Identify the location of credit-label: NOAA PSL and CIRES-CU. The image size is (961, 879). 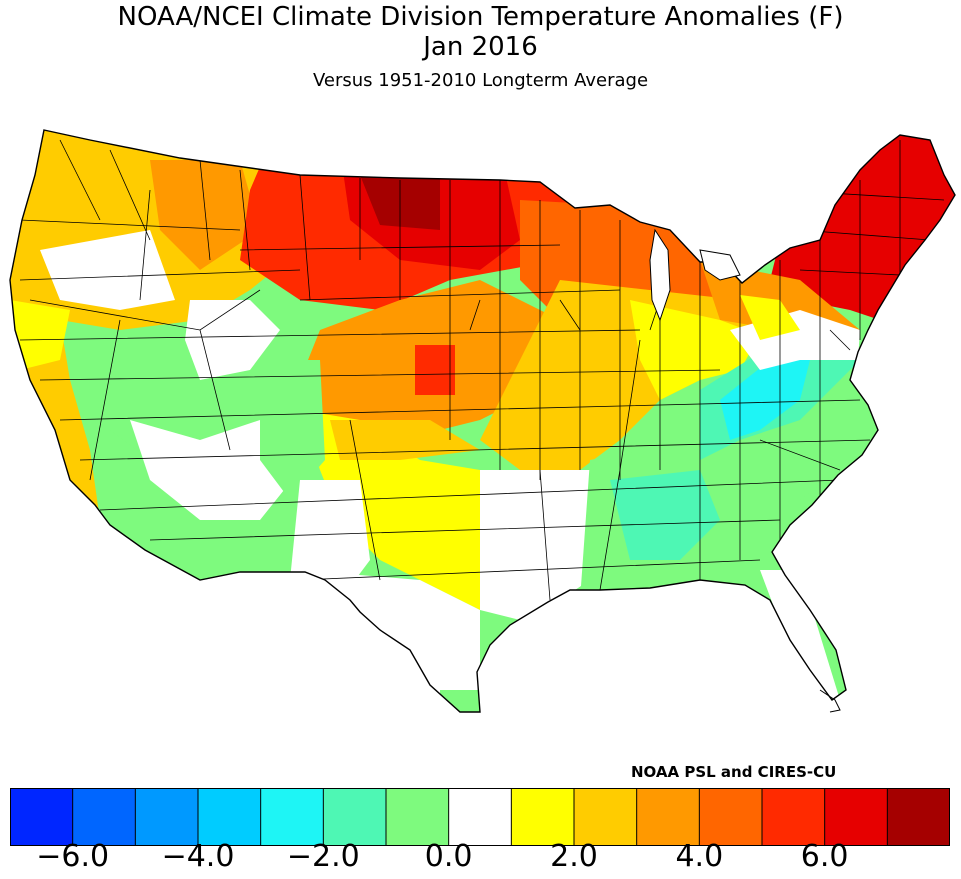
(734, 772).